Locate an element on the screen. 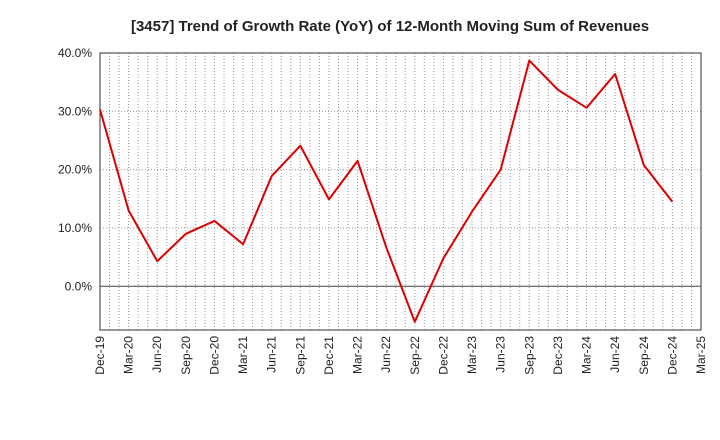 This screenshot has width=720, height=440. x-tick-label: Sep-21 is located at coordinates (300, 355).